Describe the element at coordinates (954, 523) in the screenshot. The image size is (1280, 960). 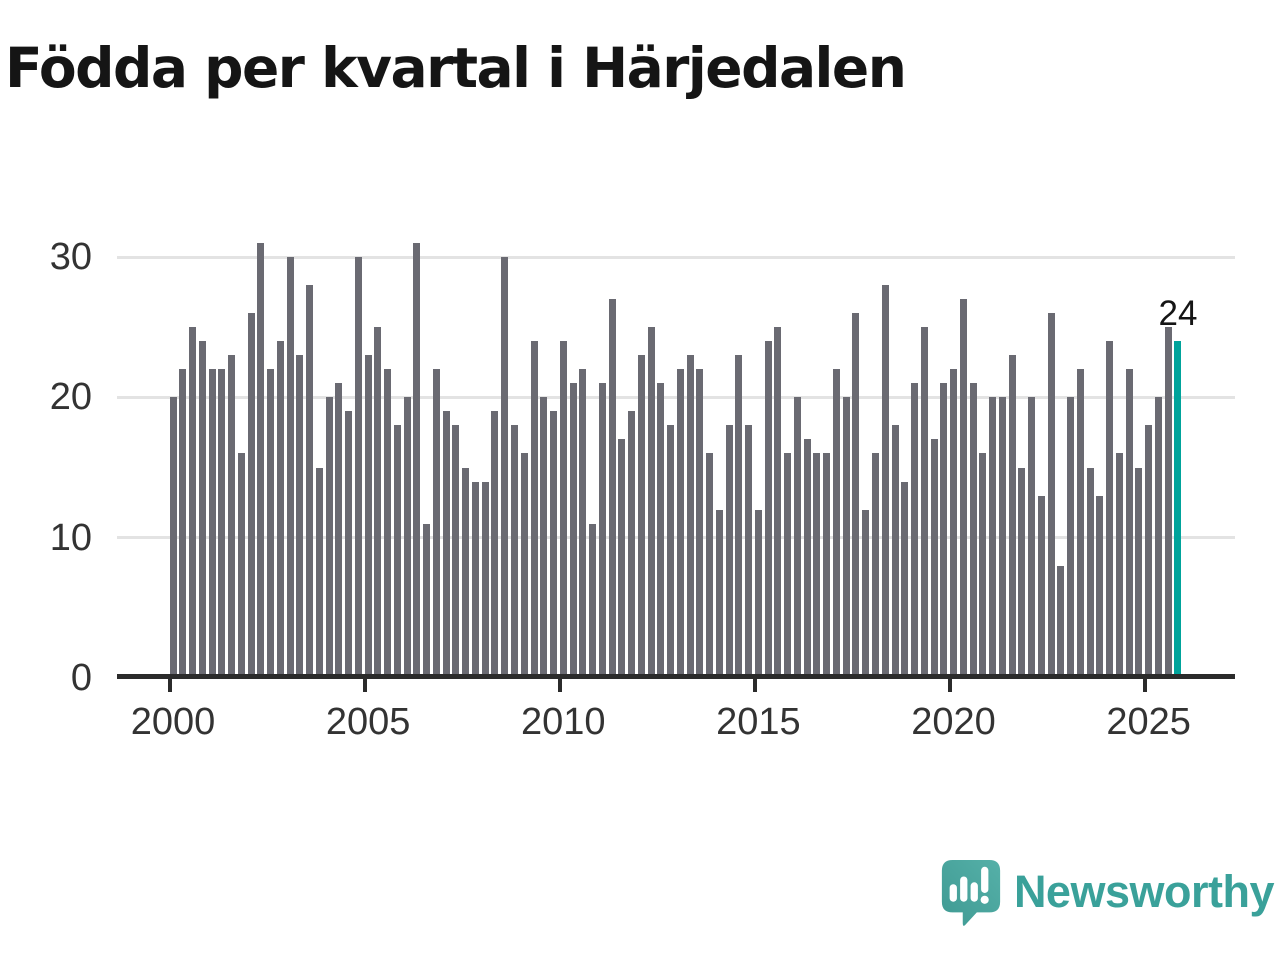
I see `bar-2020-Q1` at that location.